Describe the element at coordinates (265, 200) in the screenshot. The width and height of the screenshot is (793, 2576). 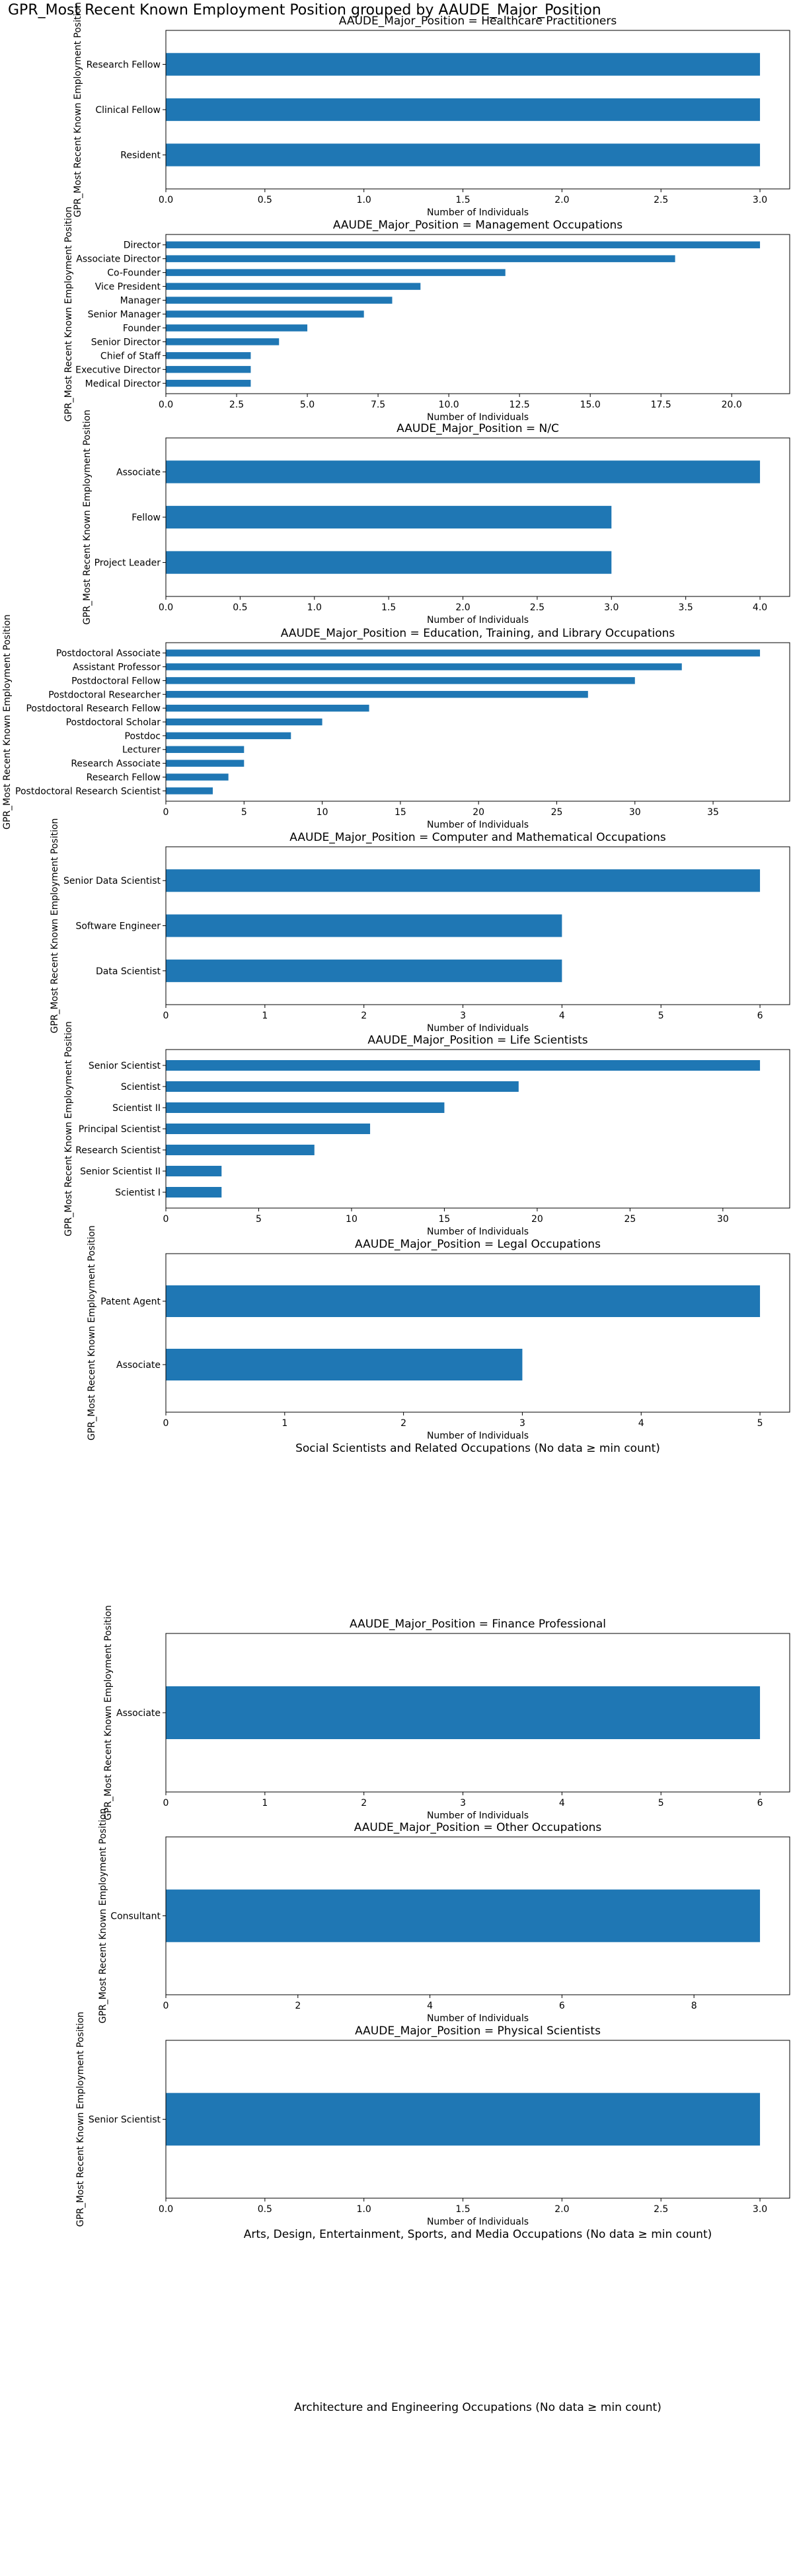
I see `panel-1-xtick-label: 0.5` at that location.